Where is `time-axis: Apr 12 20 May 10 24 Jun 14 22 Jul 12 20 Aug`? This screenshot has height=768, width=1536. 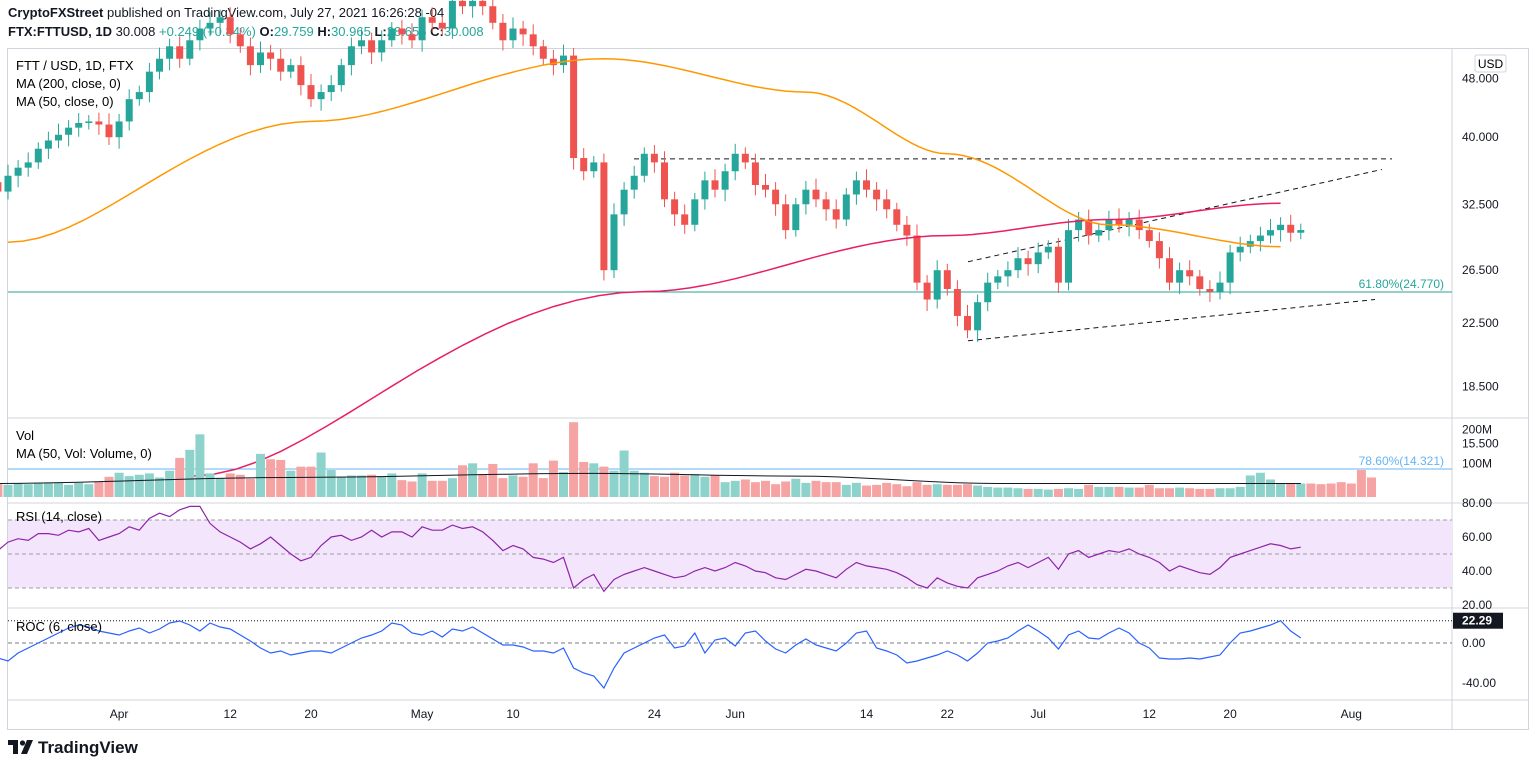 time-axis: Apr 12 20 May 10 24 Jun 14 22 Jul 12 20 Aug is located at coordinates (736, 714).